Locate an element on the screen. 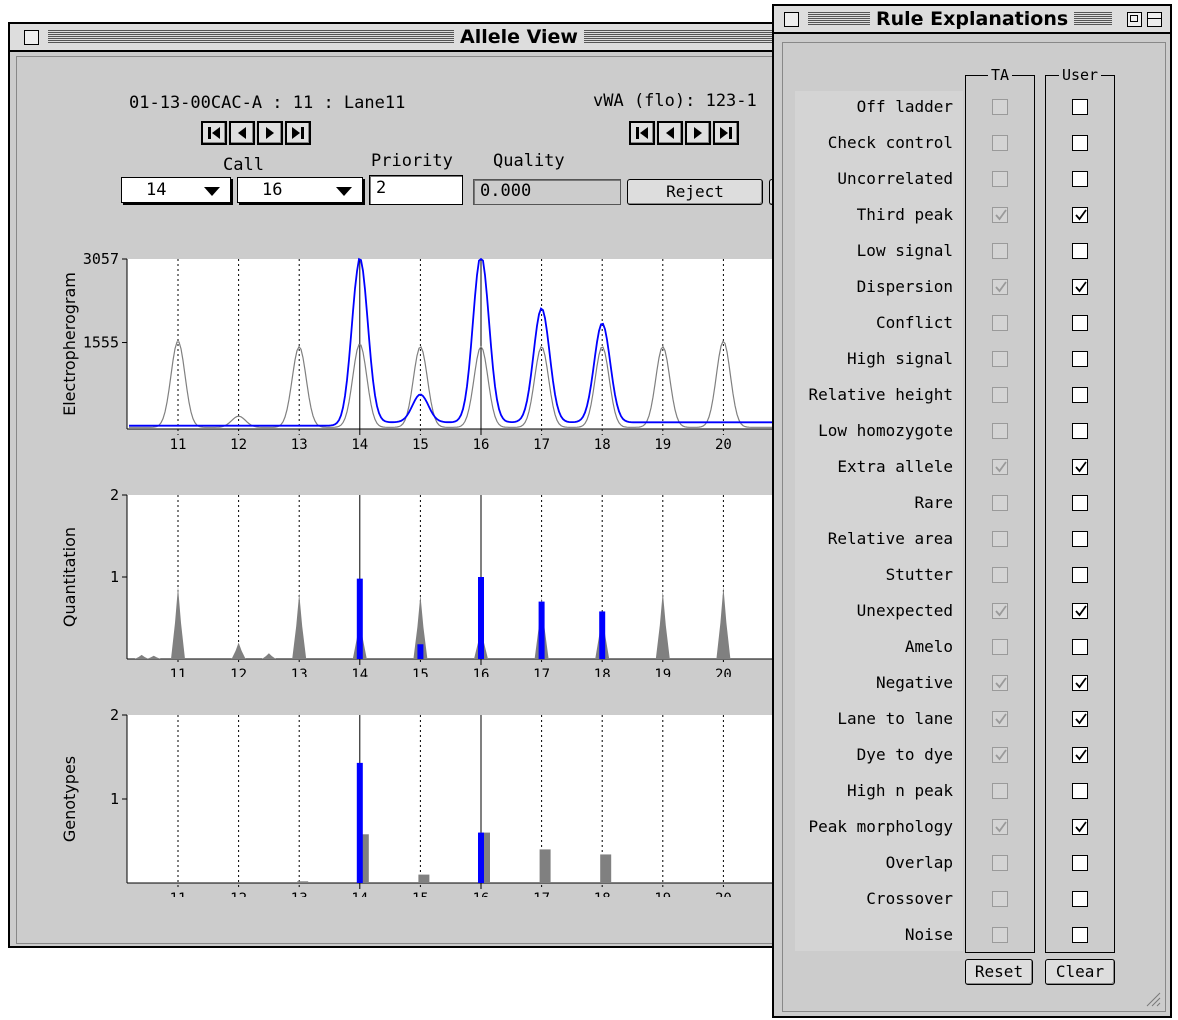  rule-row: Relative height is located at coordinates (876, 397).